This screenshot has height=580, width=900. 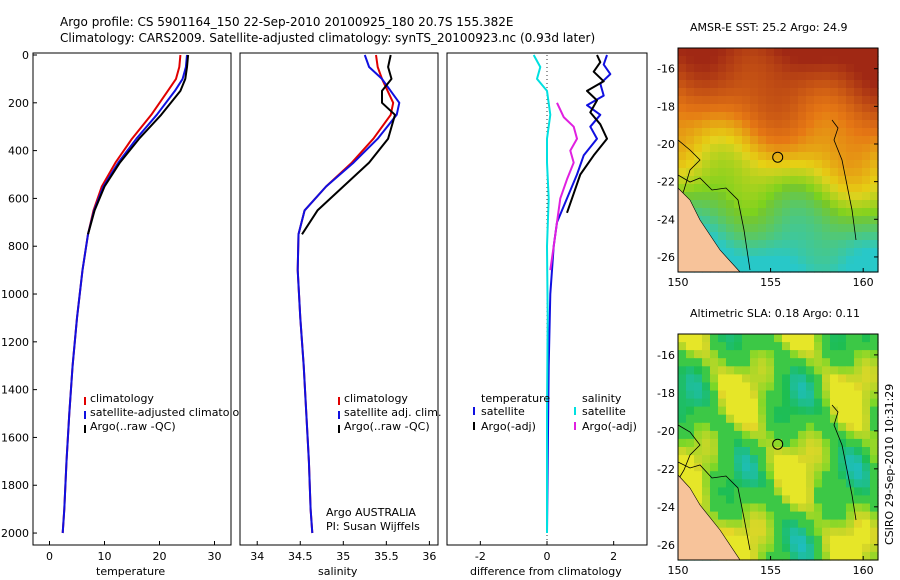 What do you see at coordinates (604, 411) in the screenshot?
I see `legend-sat-sal: satellite` at bounding box center [604, 411].